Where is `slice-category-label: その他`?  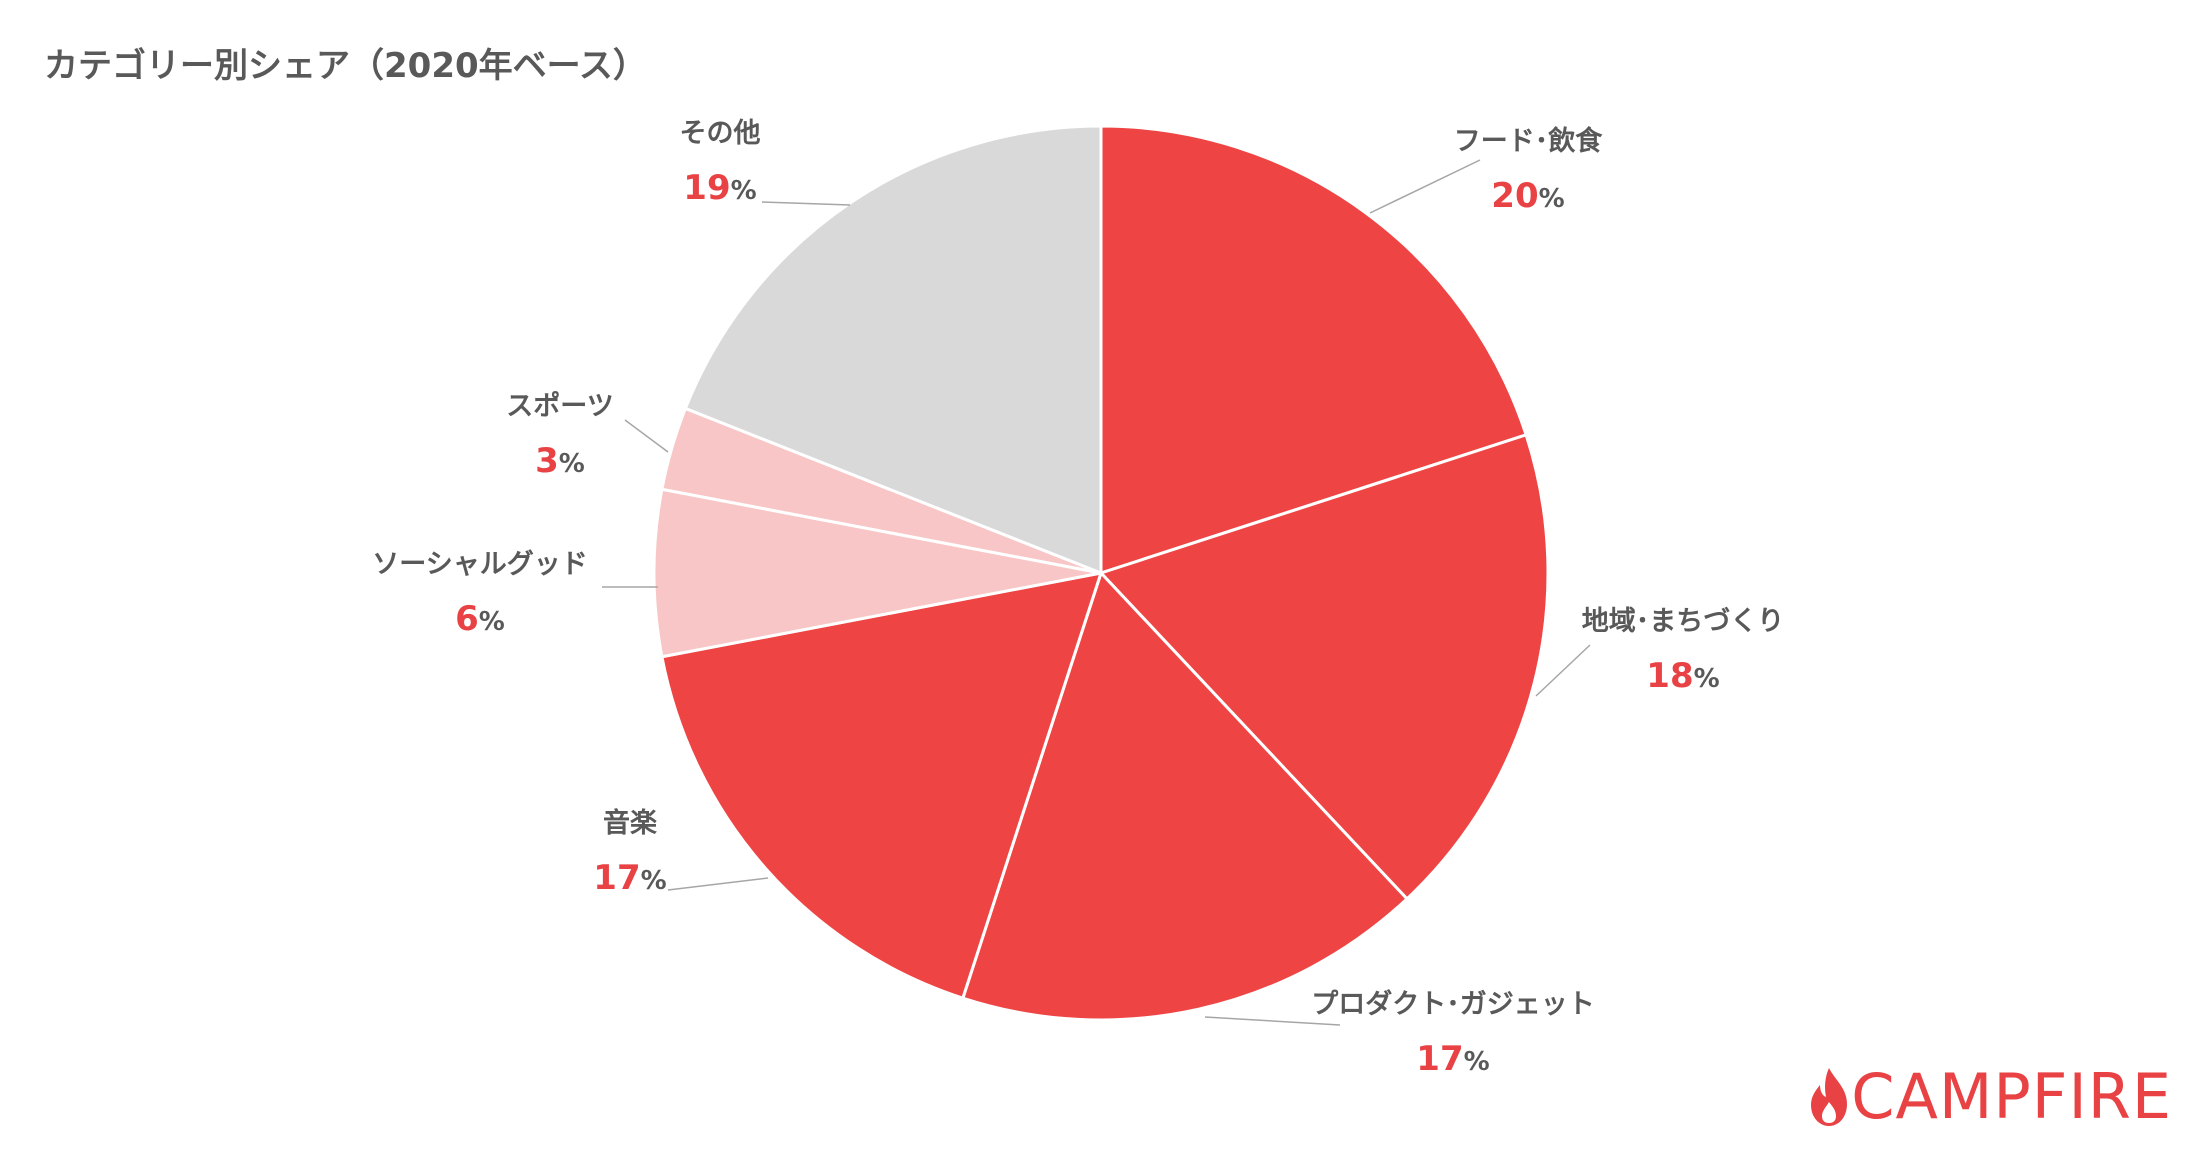 slice-category-label: その他 is located at coordinates (720, 133).